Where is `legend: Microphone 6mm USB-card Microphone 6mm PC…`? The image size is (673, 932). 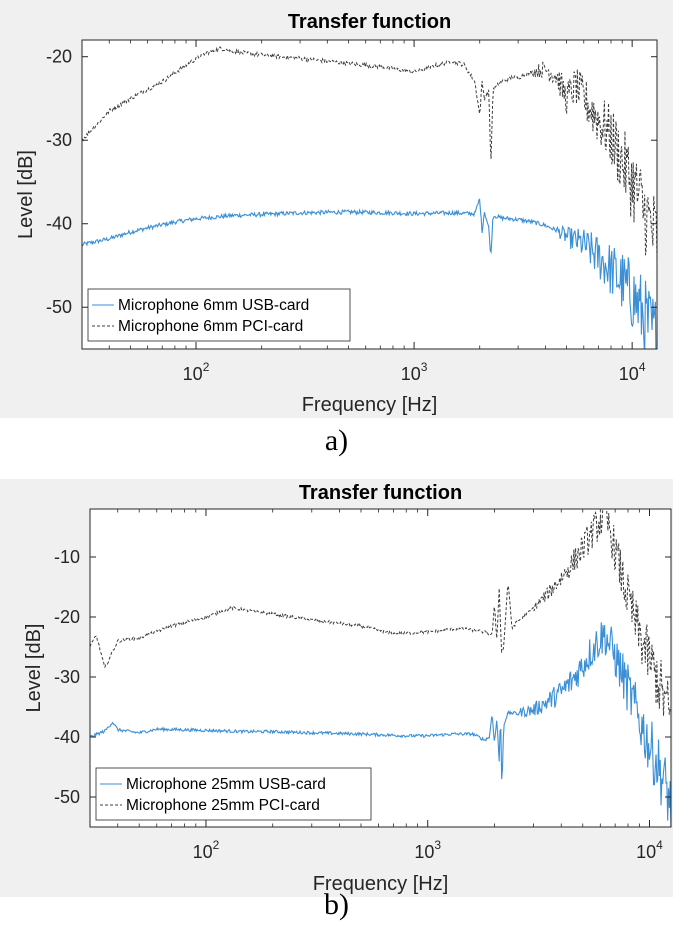
legend: Microphone 6mm USB-card Microphone 6mm PC… is located at coordinates (219, 315).